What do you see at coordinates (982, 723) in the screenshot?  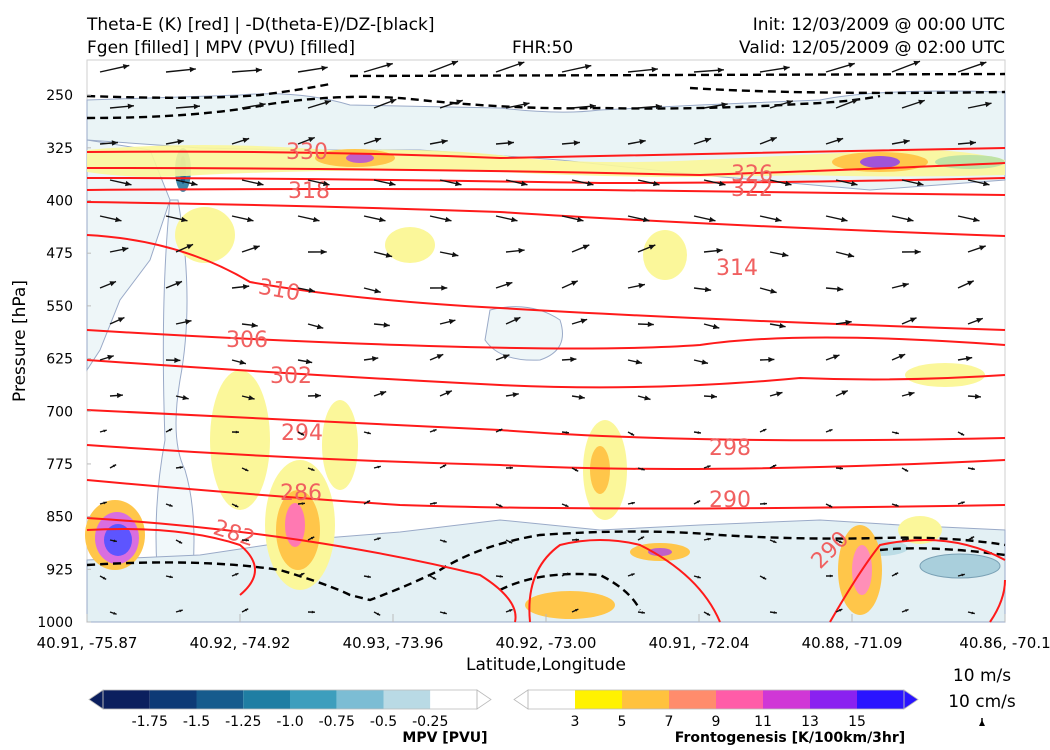 I see `vector-legend-arrowhead` at bounding box center [982, 723].